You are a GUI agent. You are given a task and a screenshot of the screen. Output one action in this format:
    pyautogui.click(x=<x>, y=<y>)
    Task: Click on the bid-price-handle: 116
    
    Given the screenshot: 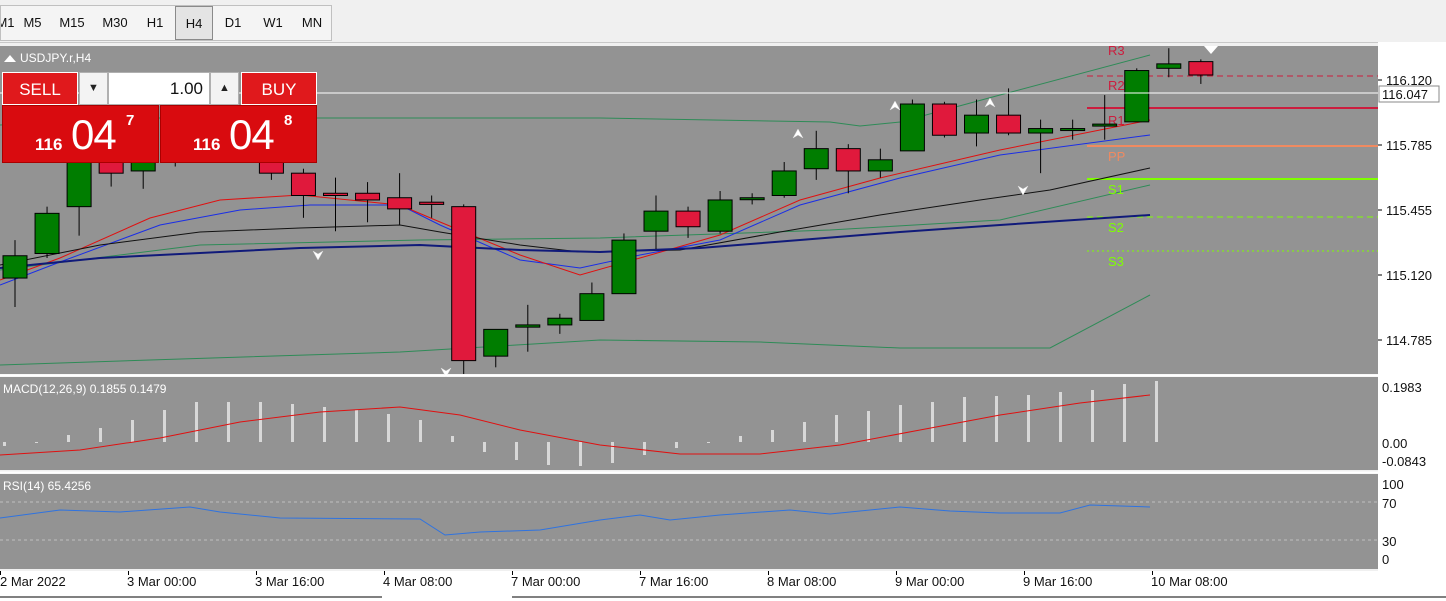 What is the action you would take?
    pyautogui.click(x=49, y=144)
    